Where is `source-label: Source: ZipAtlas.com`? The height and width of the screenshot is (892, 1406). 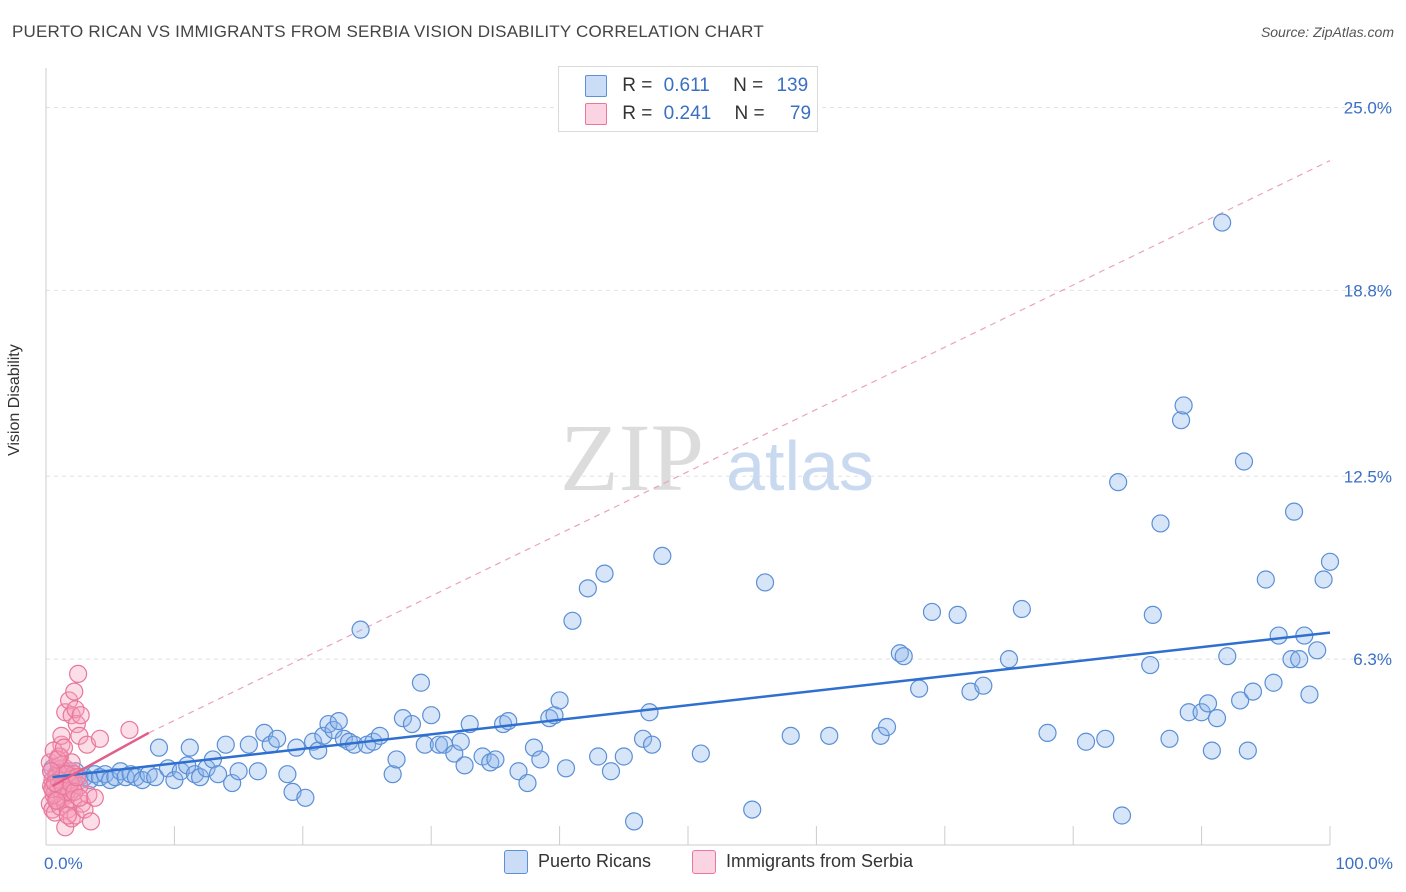
source-label: Source: ZipAtlas.com is located at coordinates (1327, 32).